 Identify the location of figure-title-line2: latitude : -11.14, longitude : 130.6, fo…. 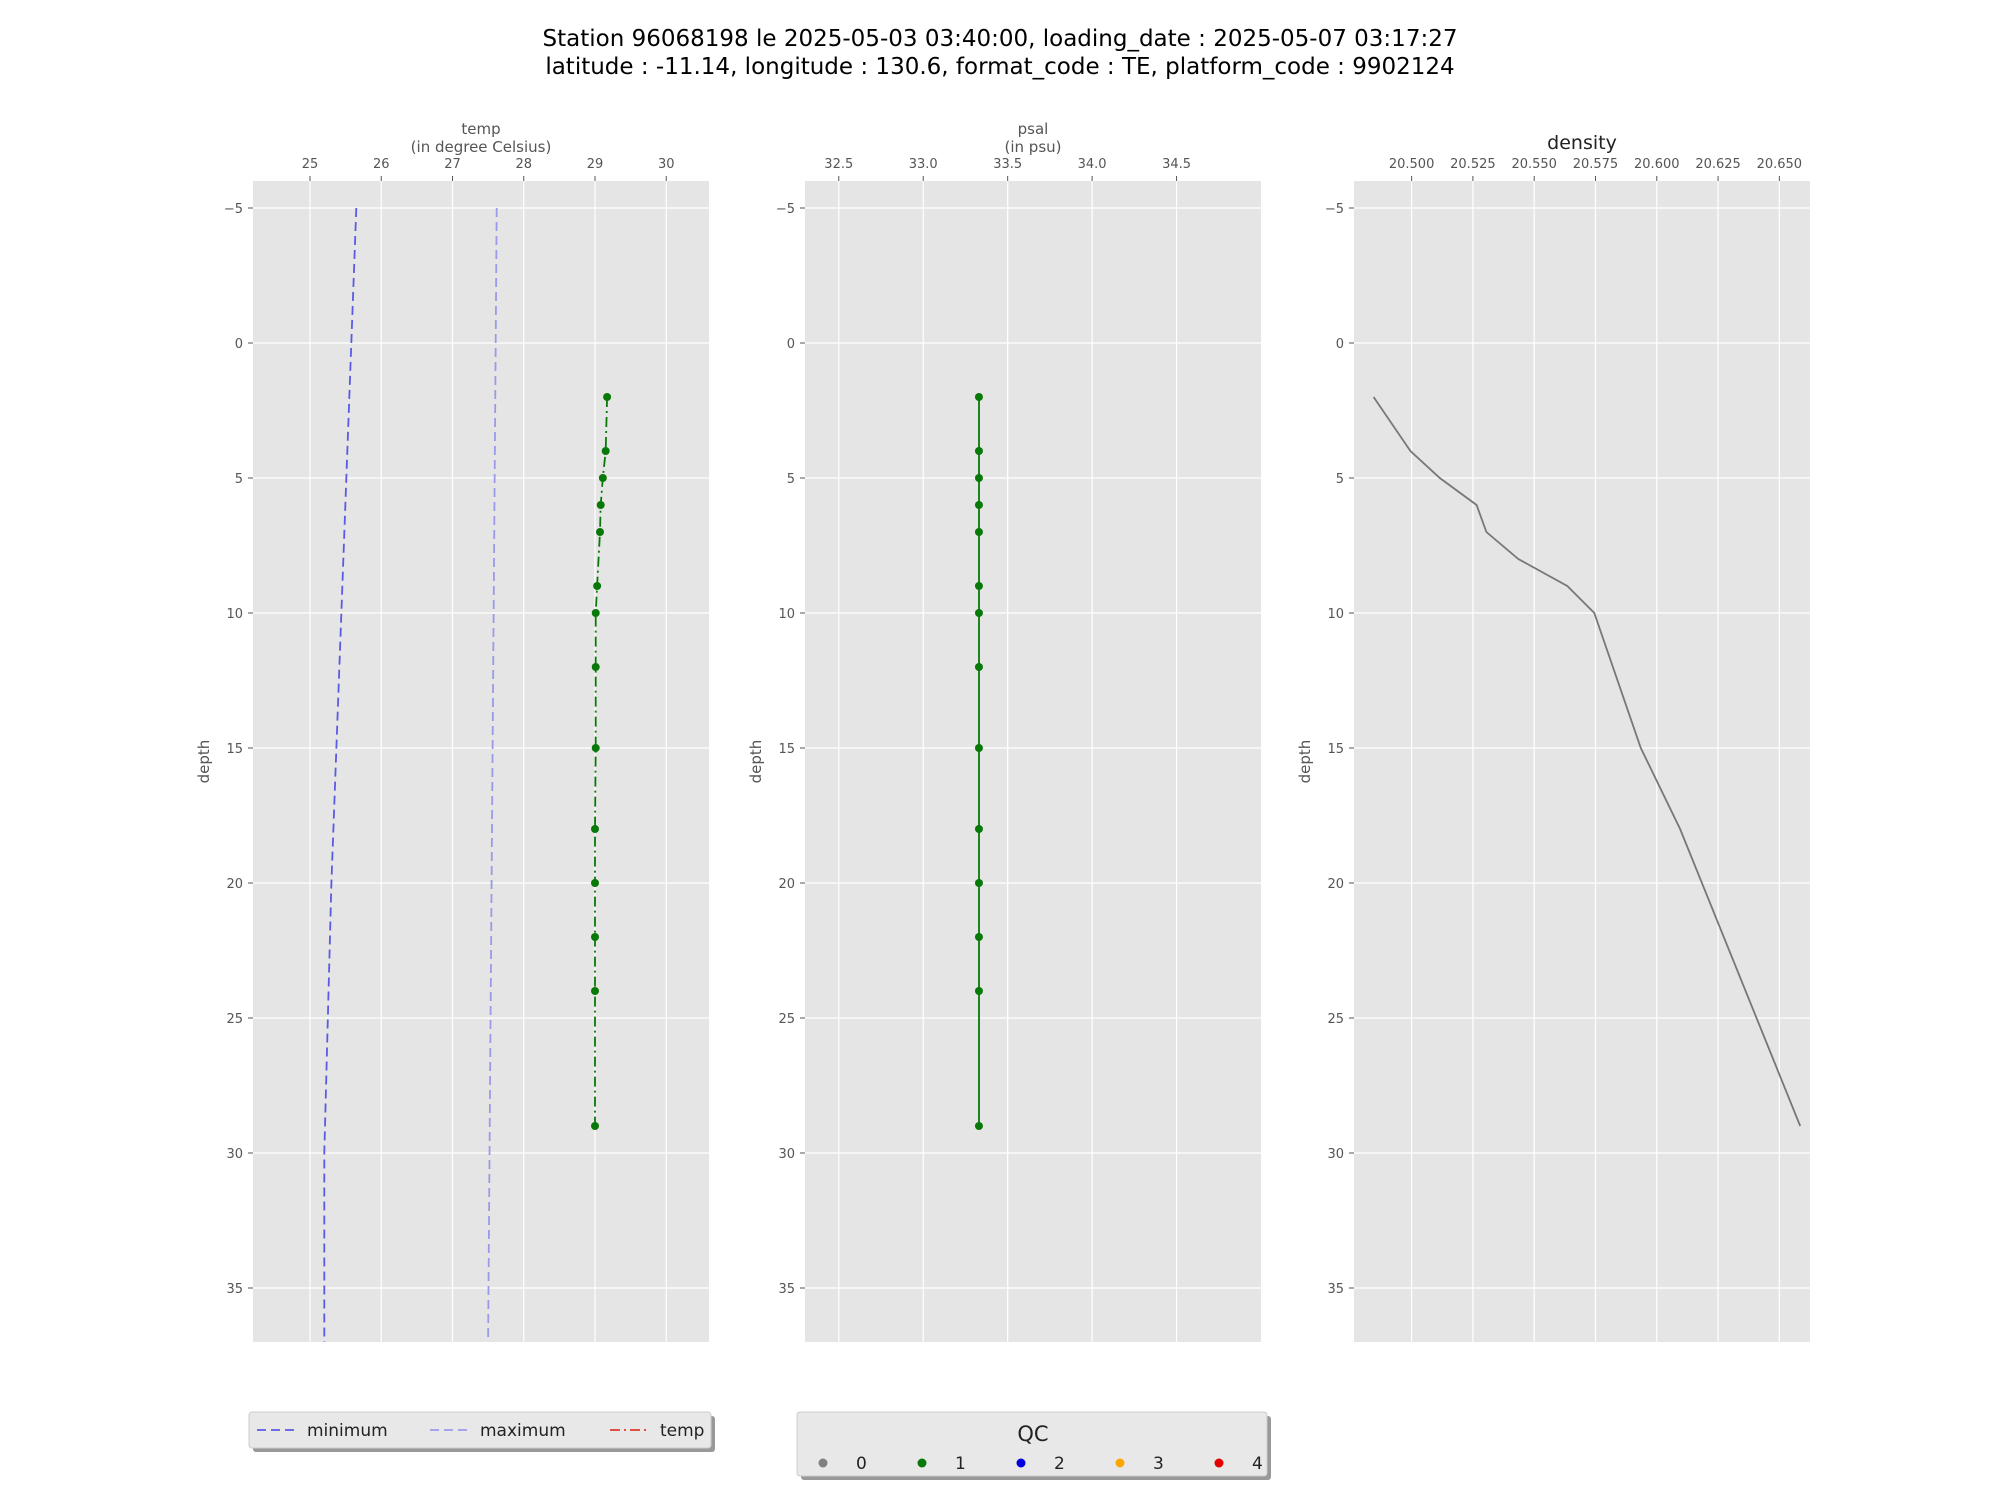
(1000, 67).